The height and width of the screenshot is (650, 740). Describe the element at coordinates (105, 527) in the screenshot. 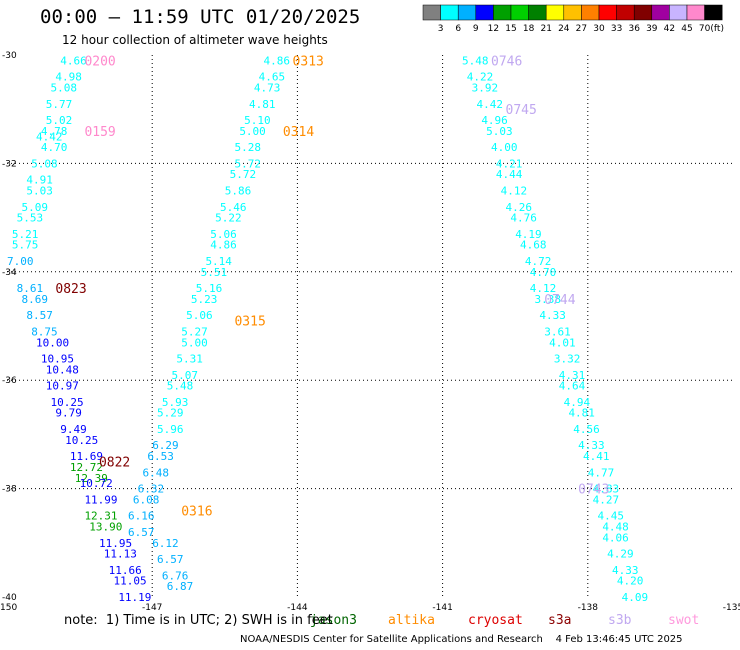

I see `wave-height-label: 13.90` at that location.